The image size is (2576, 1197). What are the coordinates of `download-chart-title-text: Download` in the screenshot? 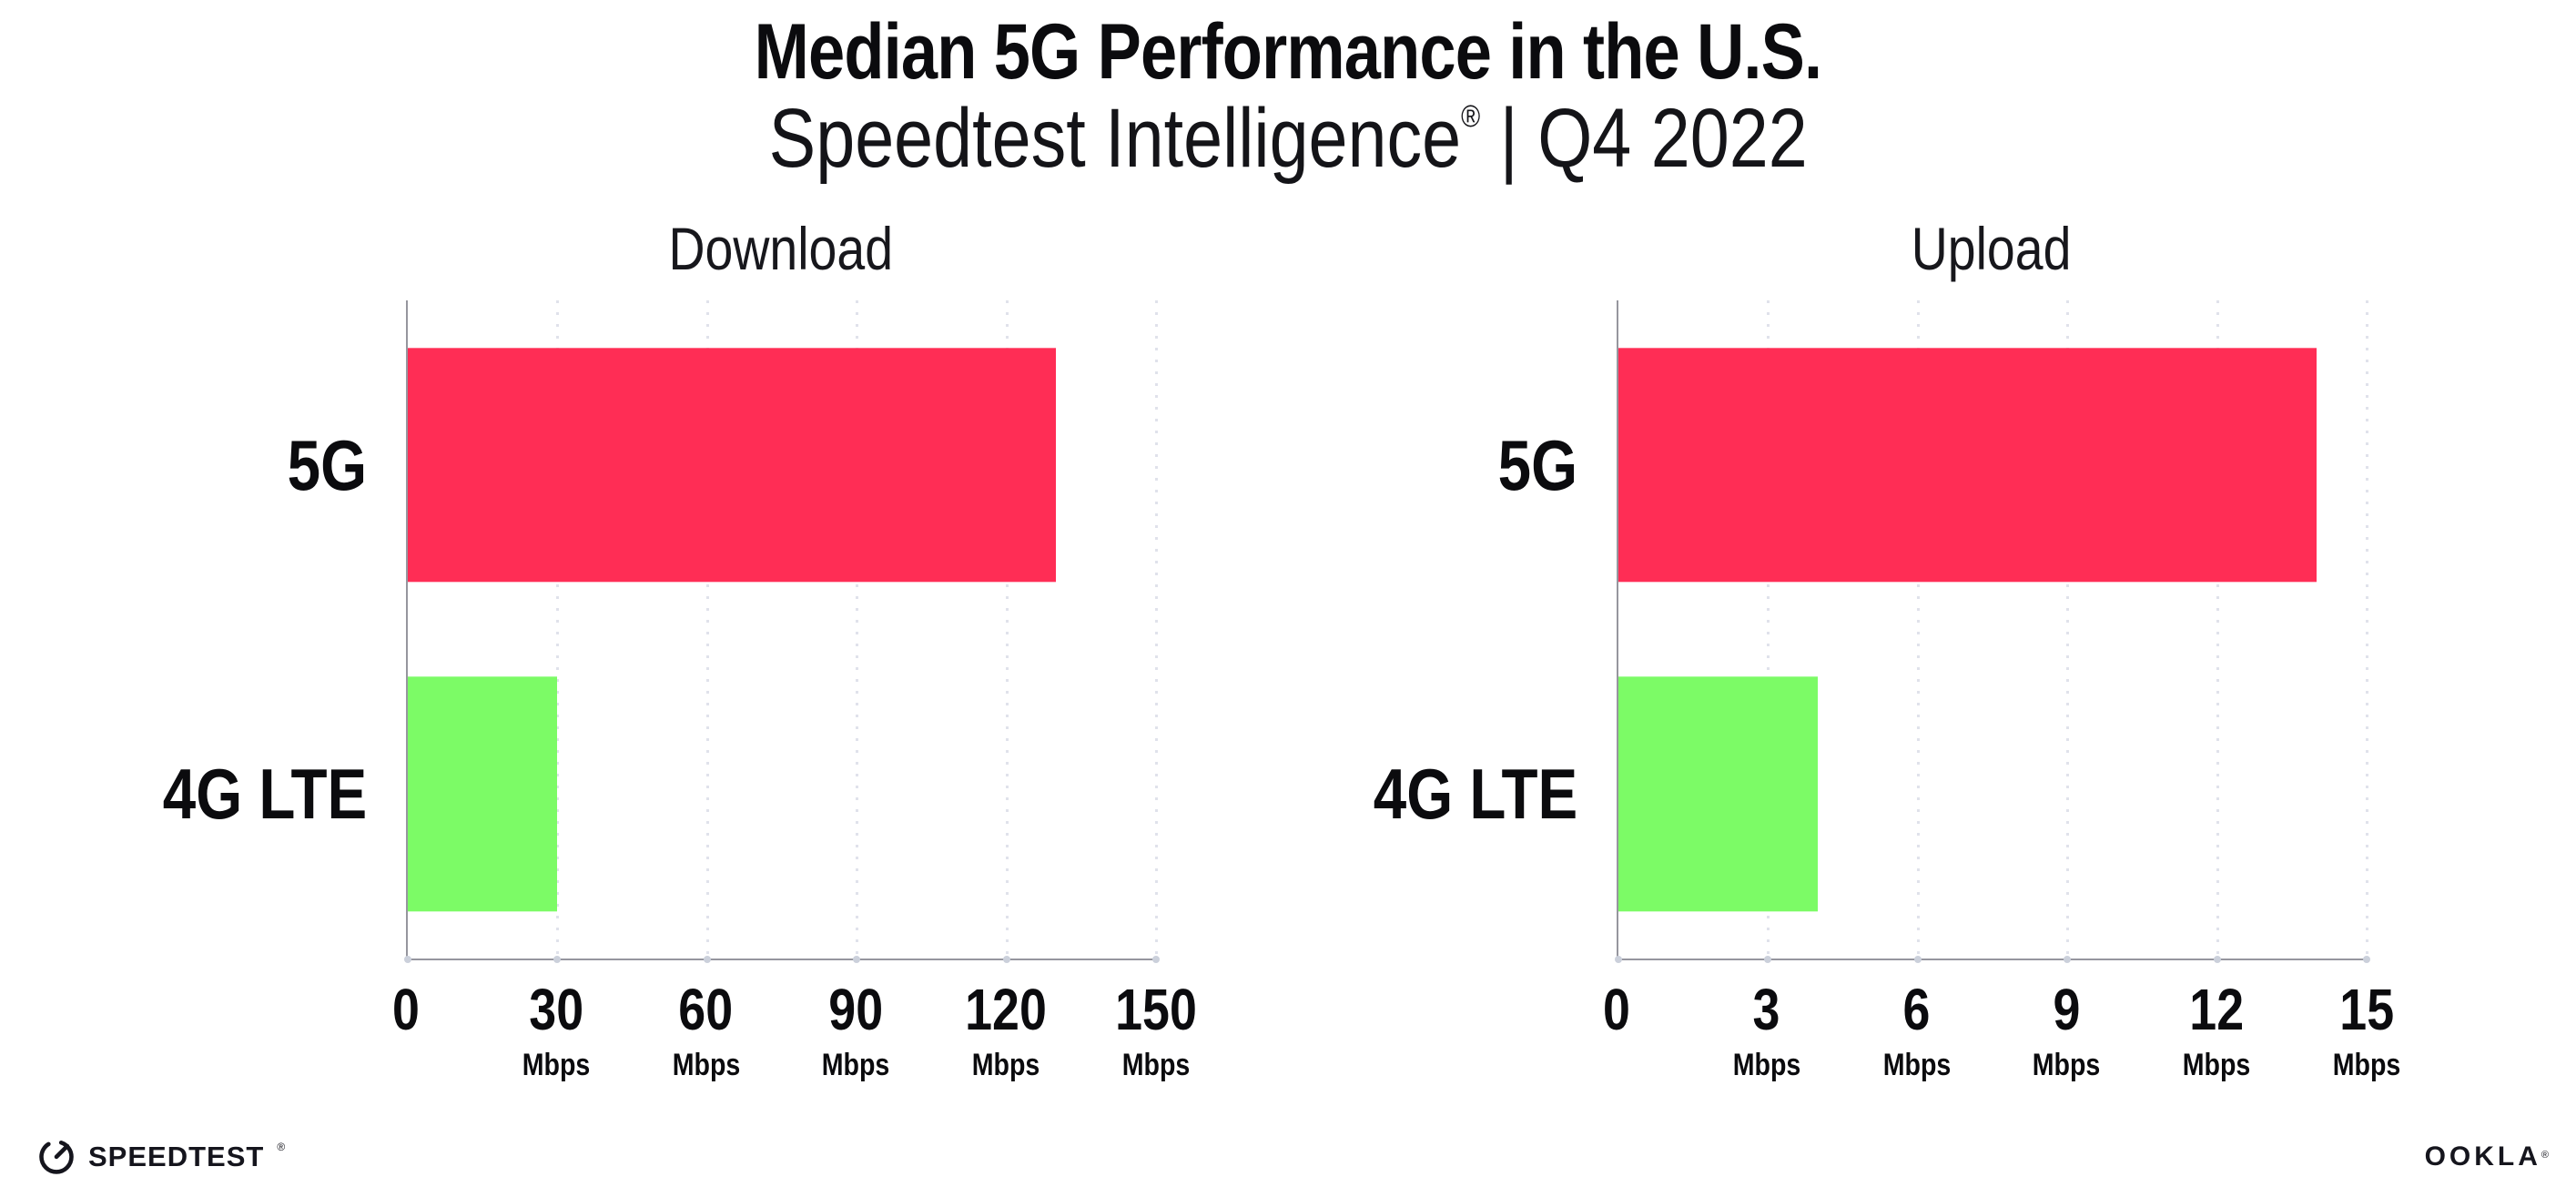 It's located at (781, 249).